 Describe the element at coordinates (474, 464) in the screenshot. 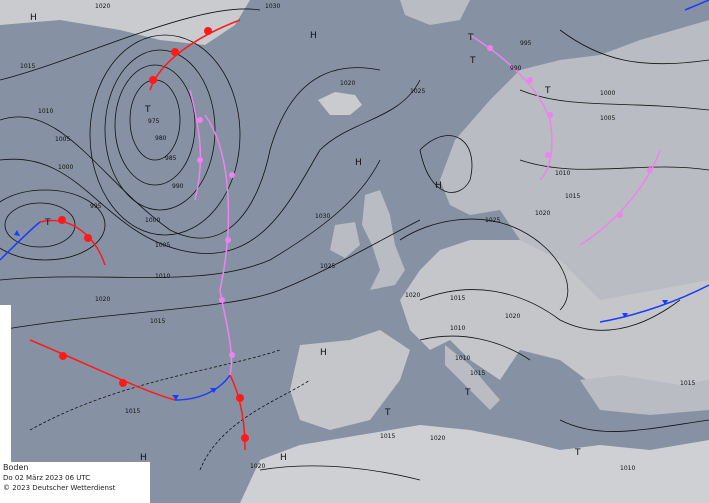

I see `north-africa` at that location.